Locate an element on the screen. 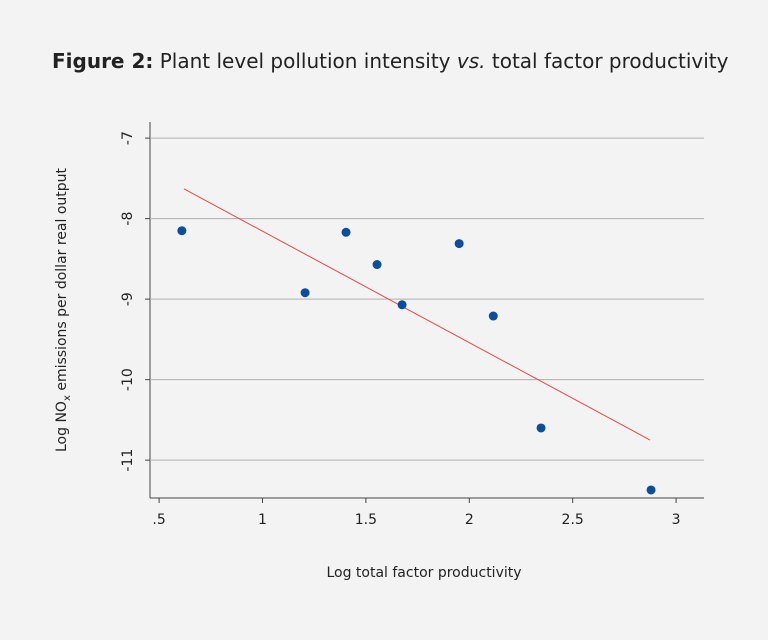 The width and height of the screenshot is (768, 640). x-axis-label: Log total factor productivity is located at coordinates (423, 573).